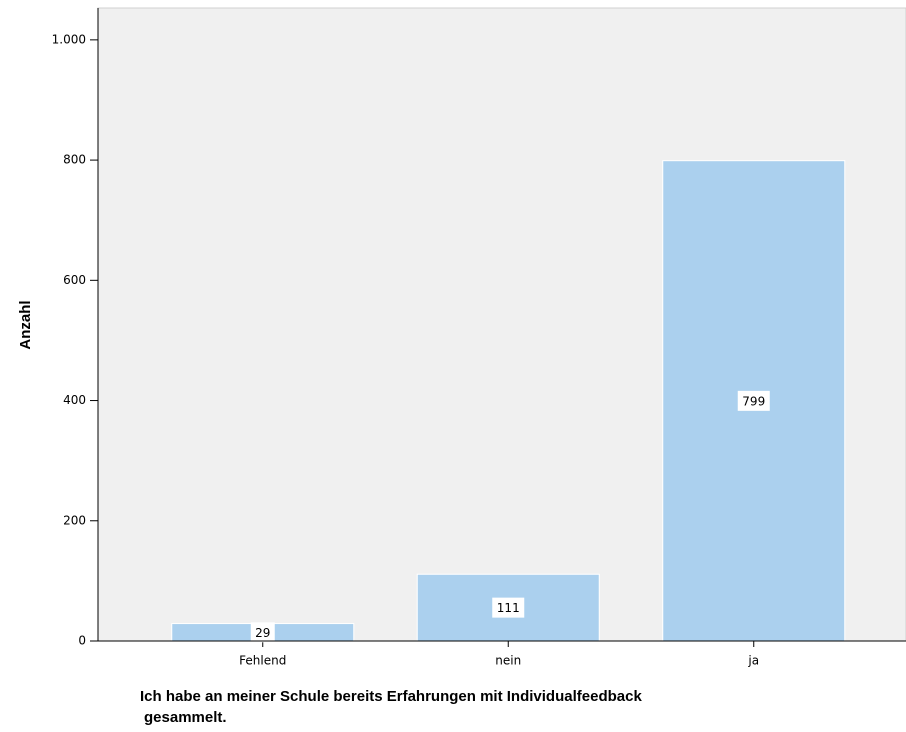  Describe the element at coordinates (753, 661) in the screenshot. I see `x-tick-label: ja` at that location.